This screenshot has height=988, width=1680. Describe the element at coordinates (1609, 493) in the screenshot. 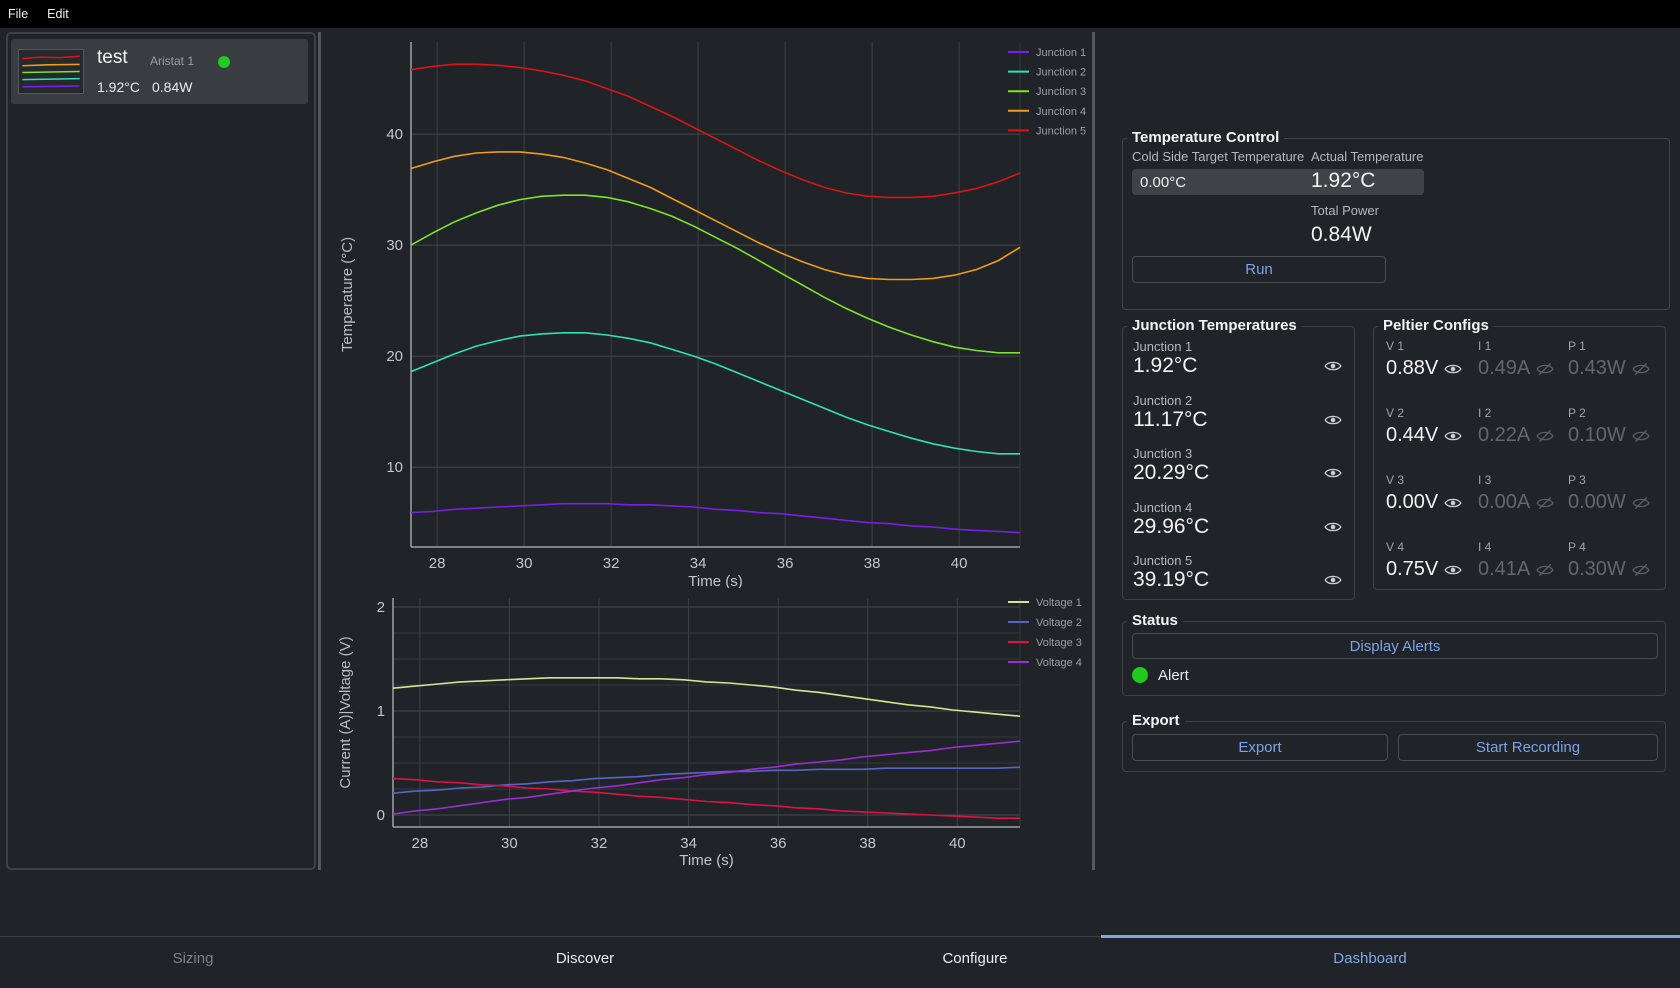

I see `peltier-cell: P 3 0.00W` at that location.